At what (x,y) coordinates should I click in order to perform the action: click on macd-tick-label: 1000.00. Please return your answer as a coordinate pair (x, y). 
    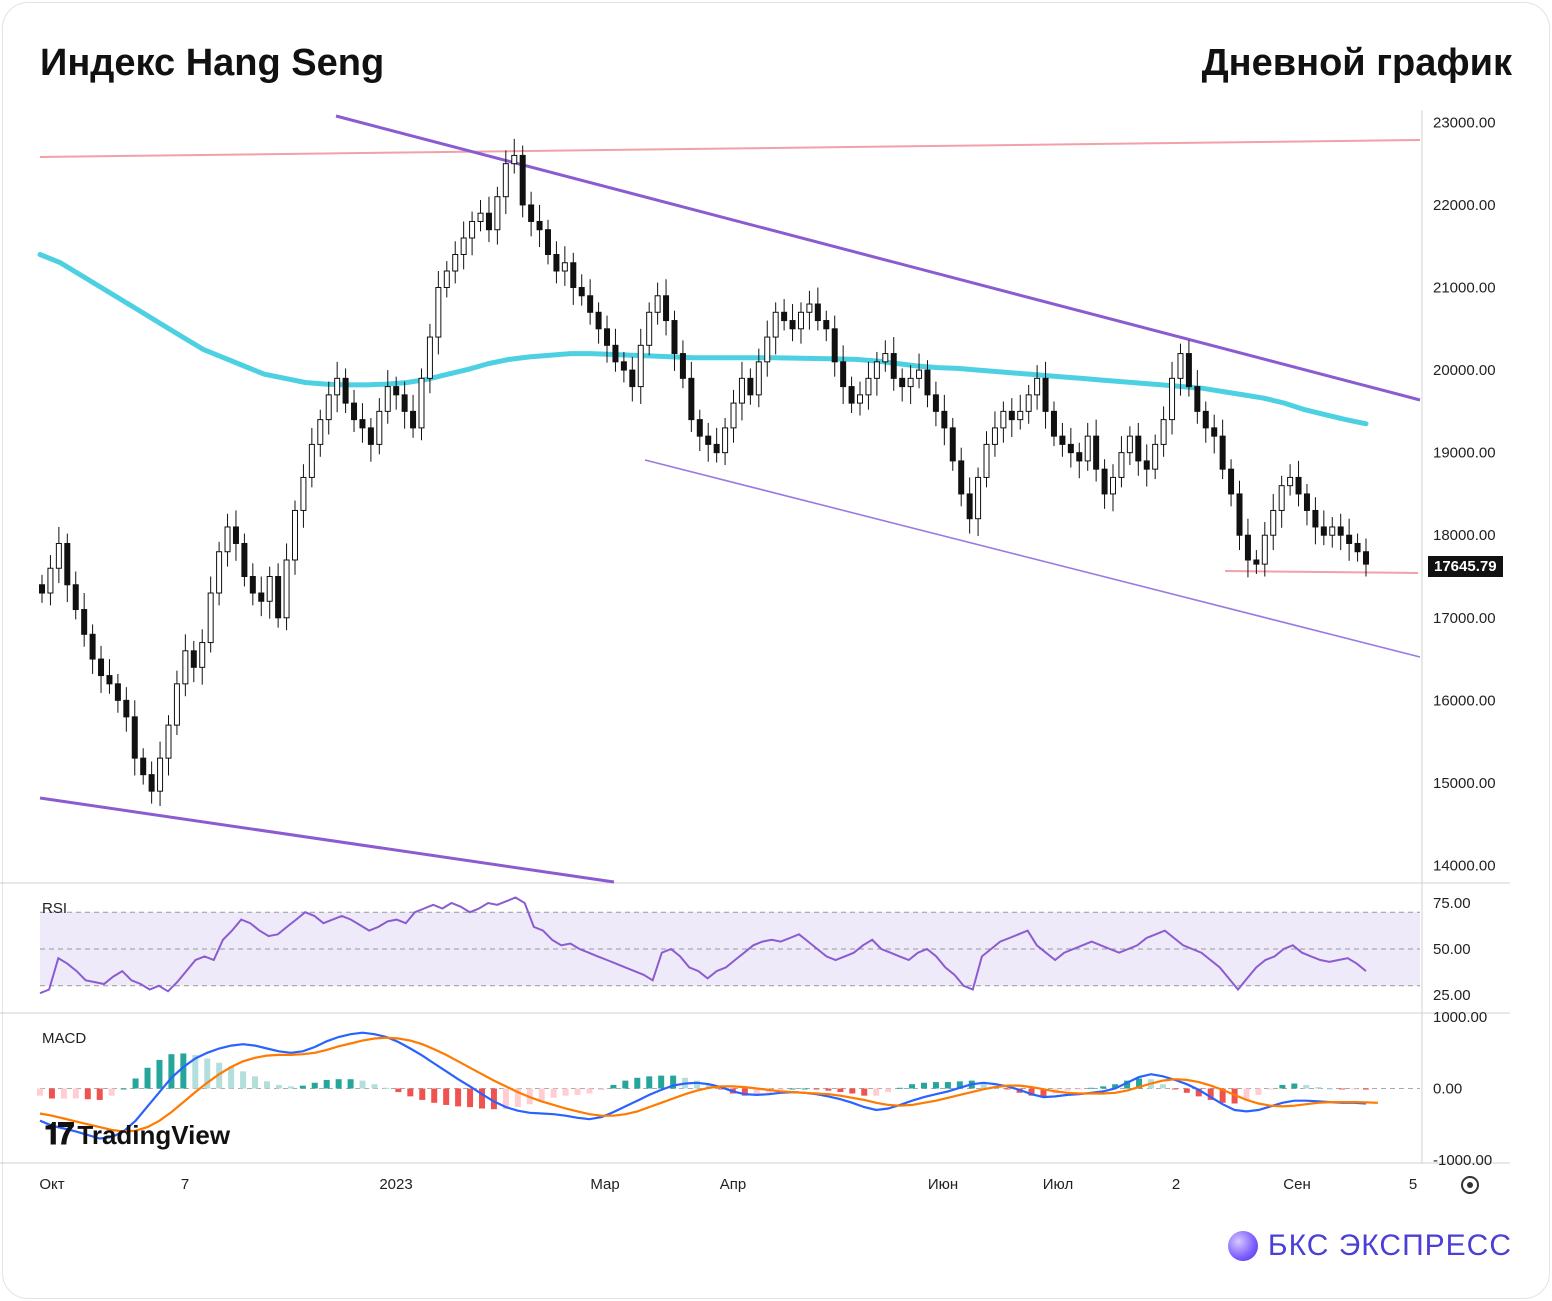
    Looking at the image, I should click on (1460, 1017).